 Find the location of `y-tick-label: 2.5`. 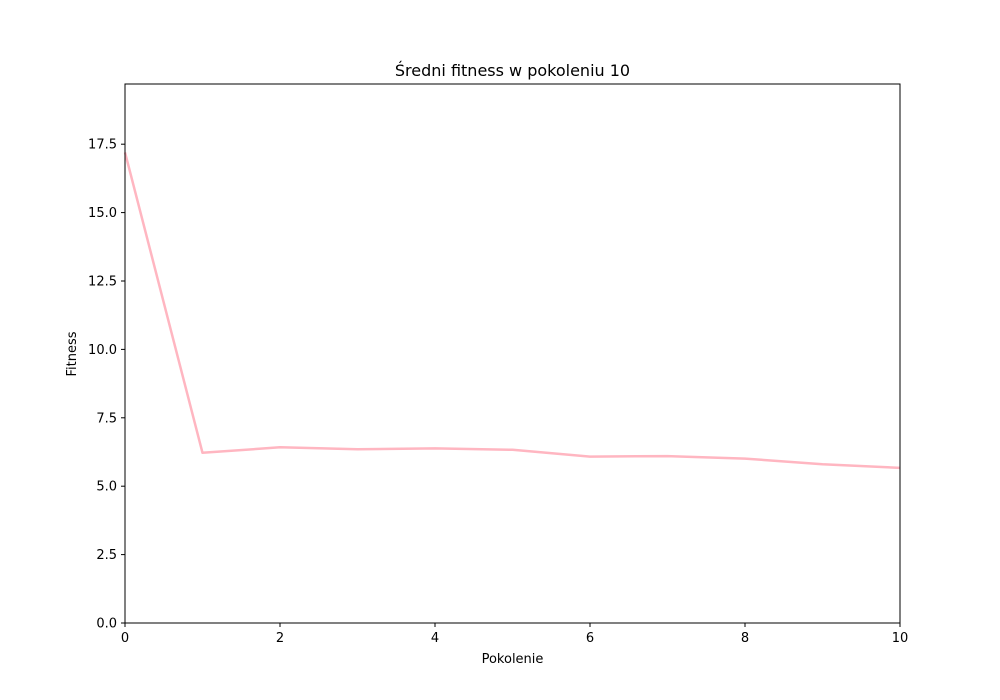

y-tick-label: 2.5 is located at coordinates (106, 555).